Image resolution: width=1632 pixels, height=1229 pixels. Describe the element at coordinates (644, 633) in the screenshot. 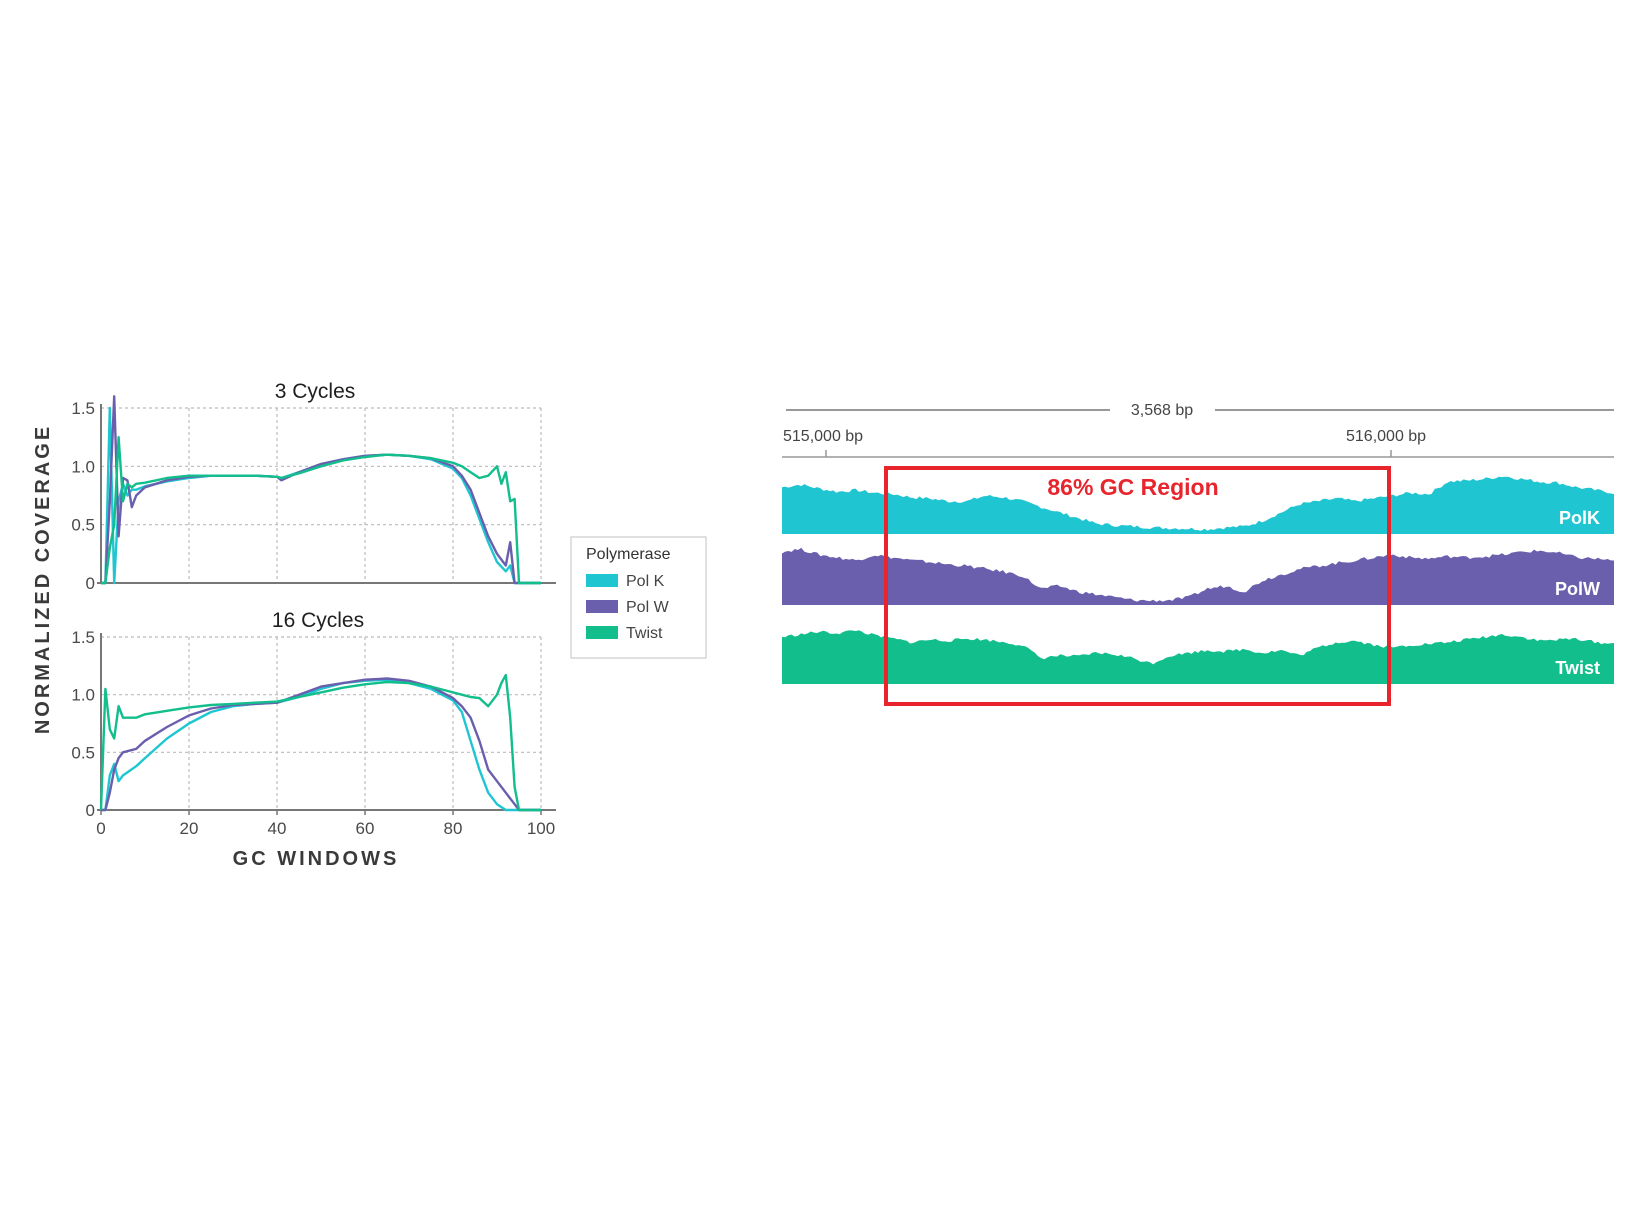

I see `legend-label-twist: Twist` at that location.